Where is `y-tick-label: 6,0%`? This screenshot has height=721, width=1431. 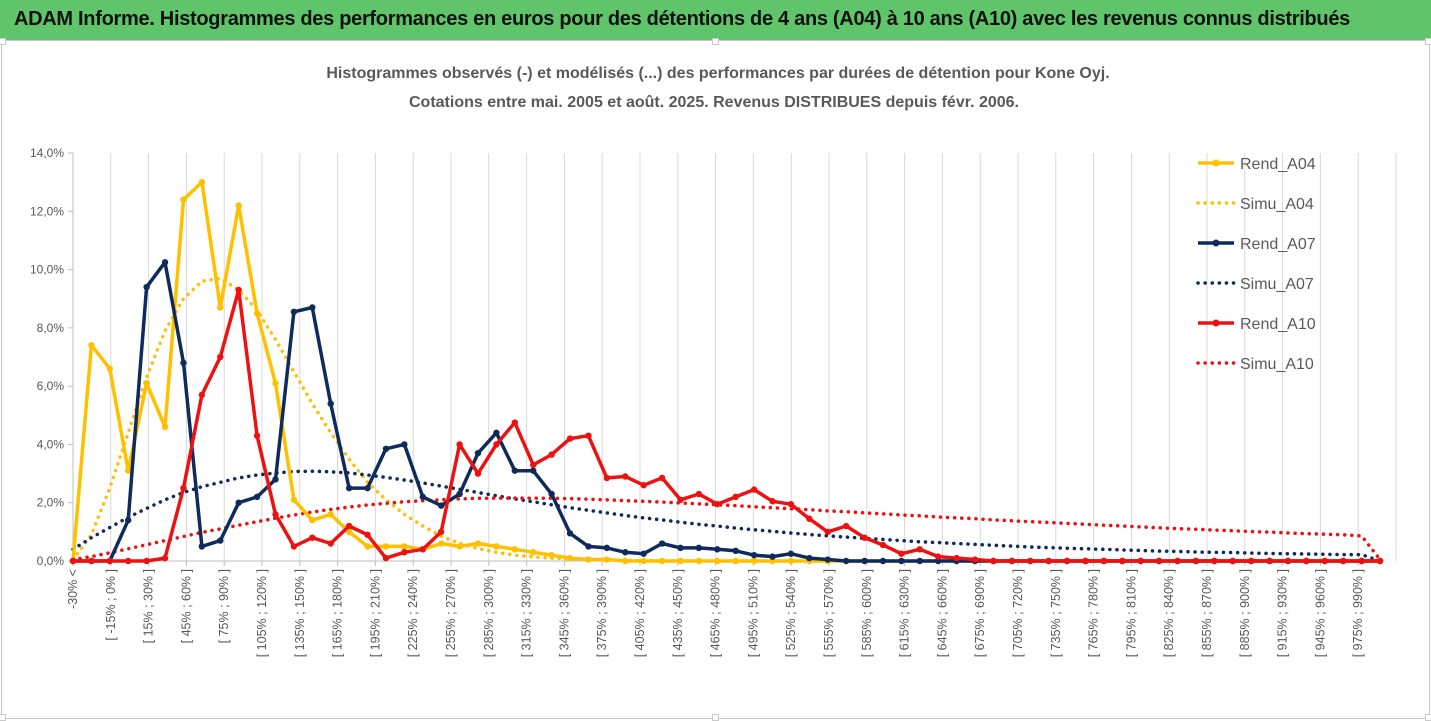 y-tick-label: 6,0% is located at coordinates (51, 386).